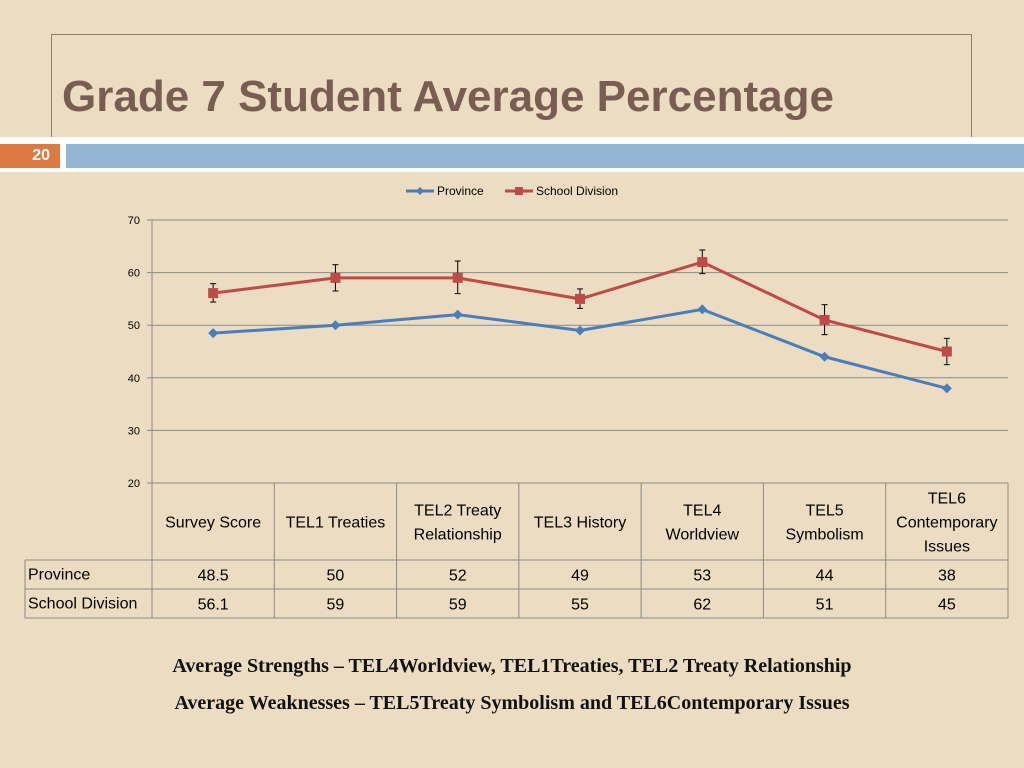  What do you see at coordinates (946, 523) in the screenshot?
I see `category-label: Contemporary` at bounding box center [946, 523].